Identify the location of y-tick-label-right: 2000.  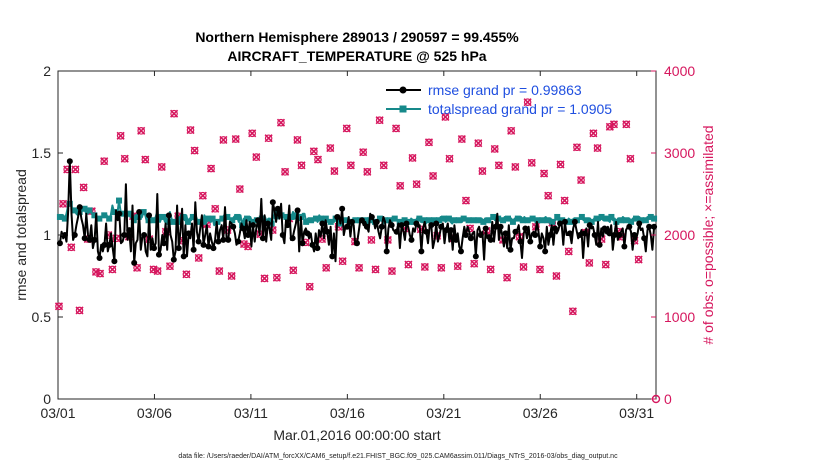
(679, 235).